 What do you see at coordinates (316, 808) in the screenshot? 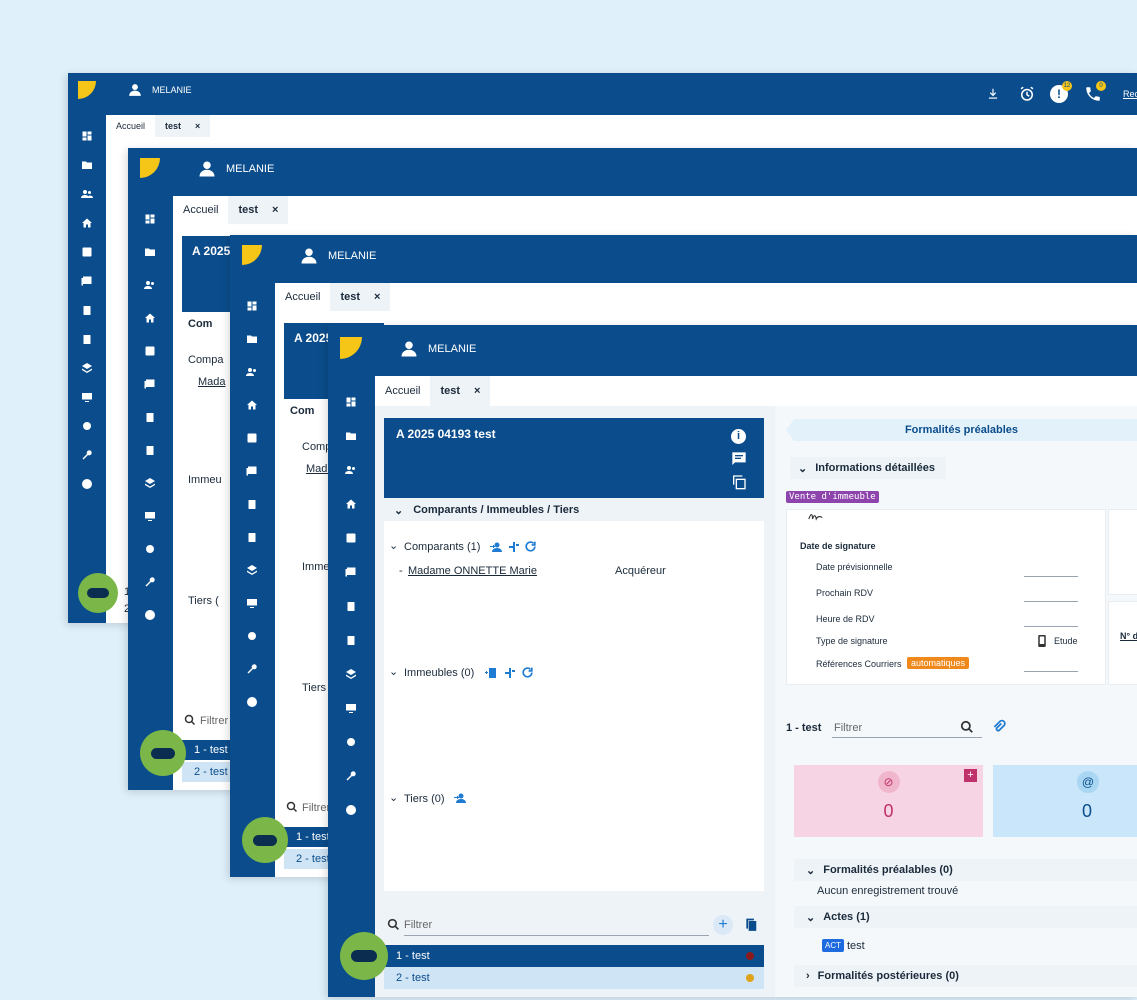
I see `filter-input-cut: Filtrer` at bounding box center [316, 808].